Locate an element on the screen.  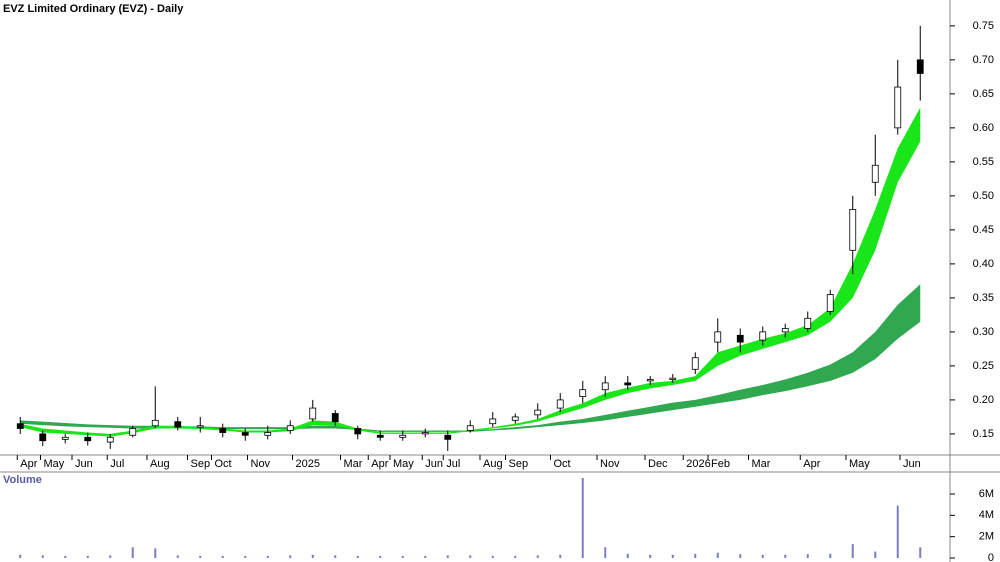
y-tick-label: 0.75 is located at coordinates (983, 26).